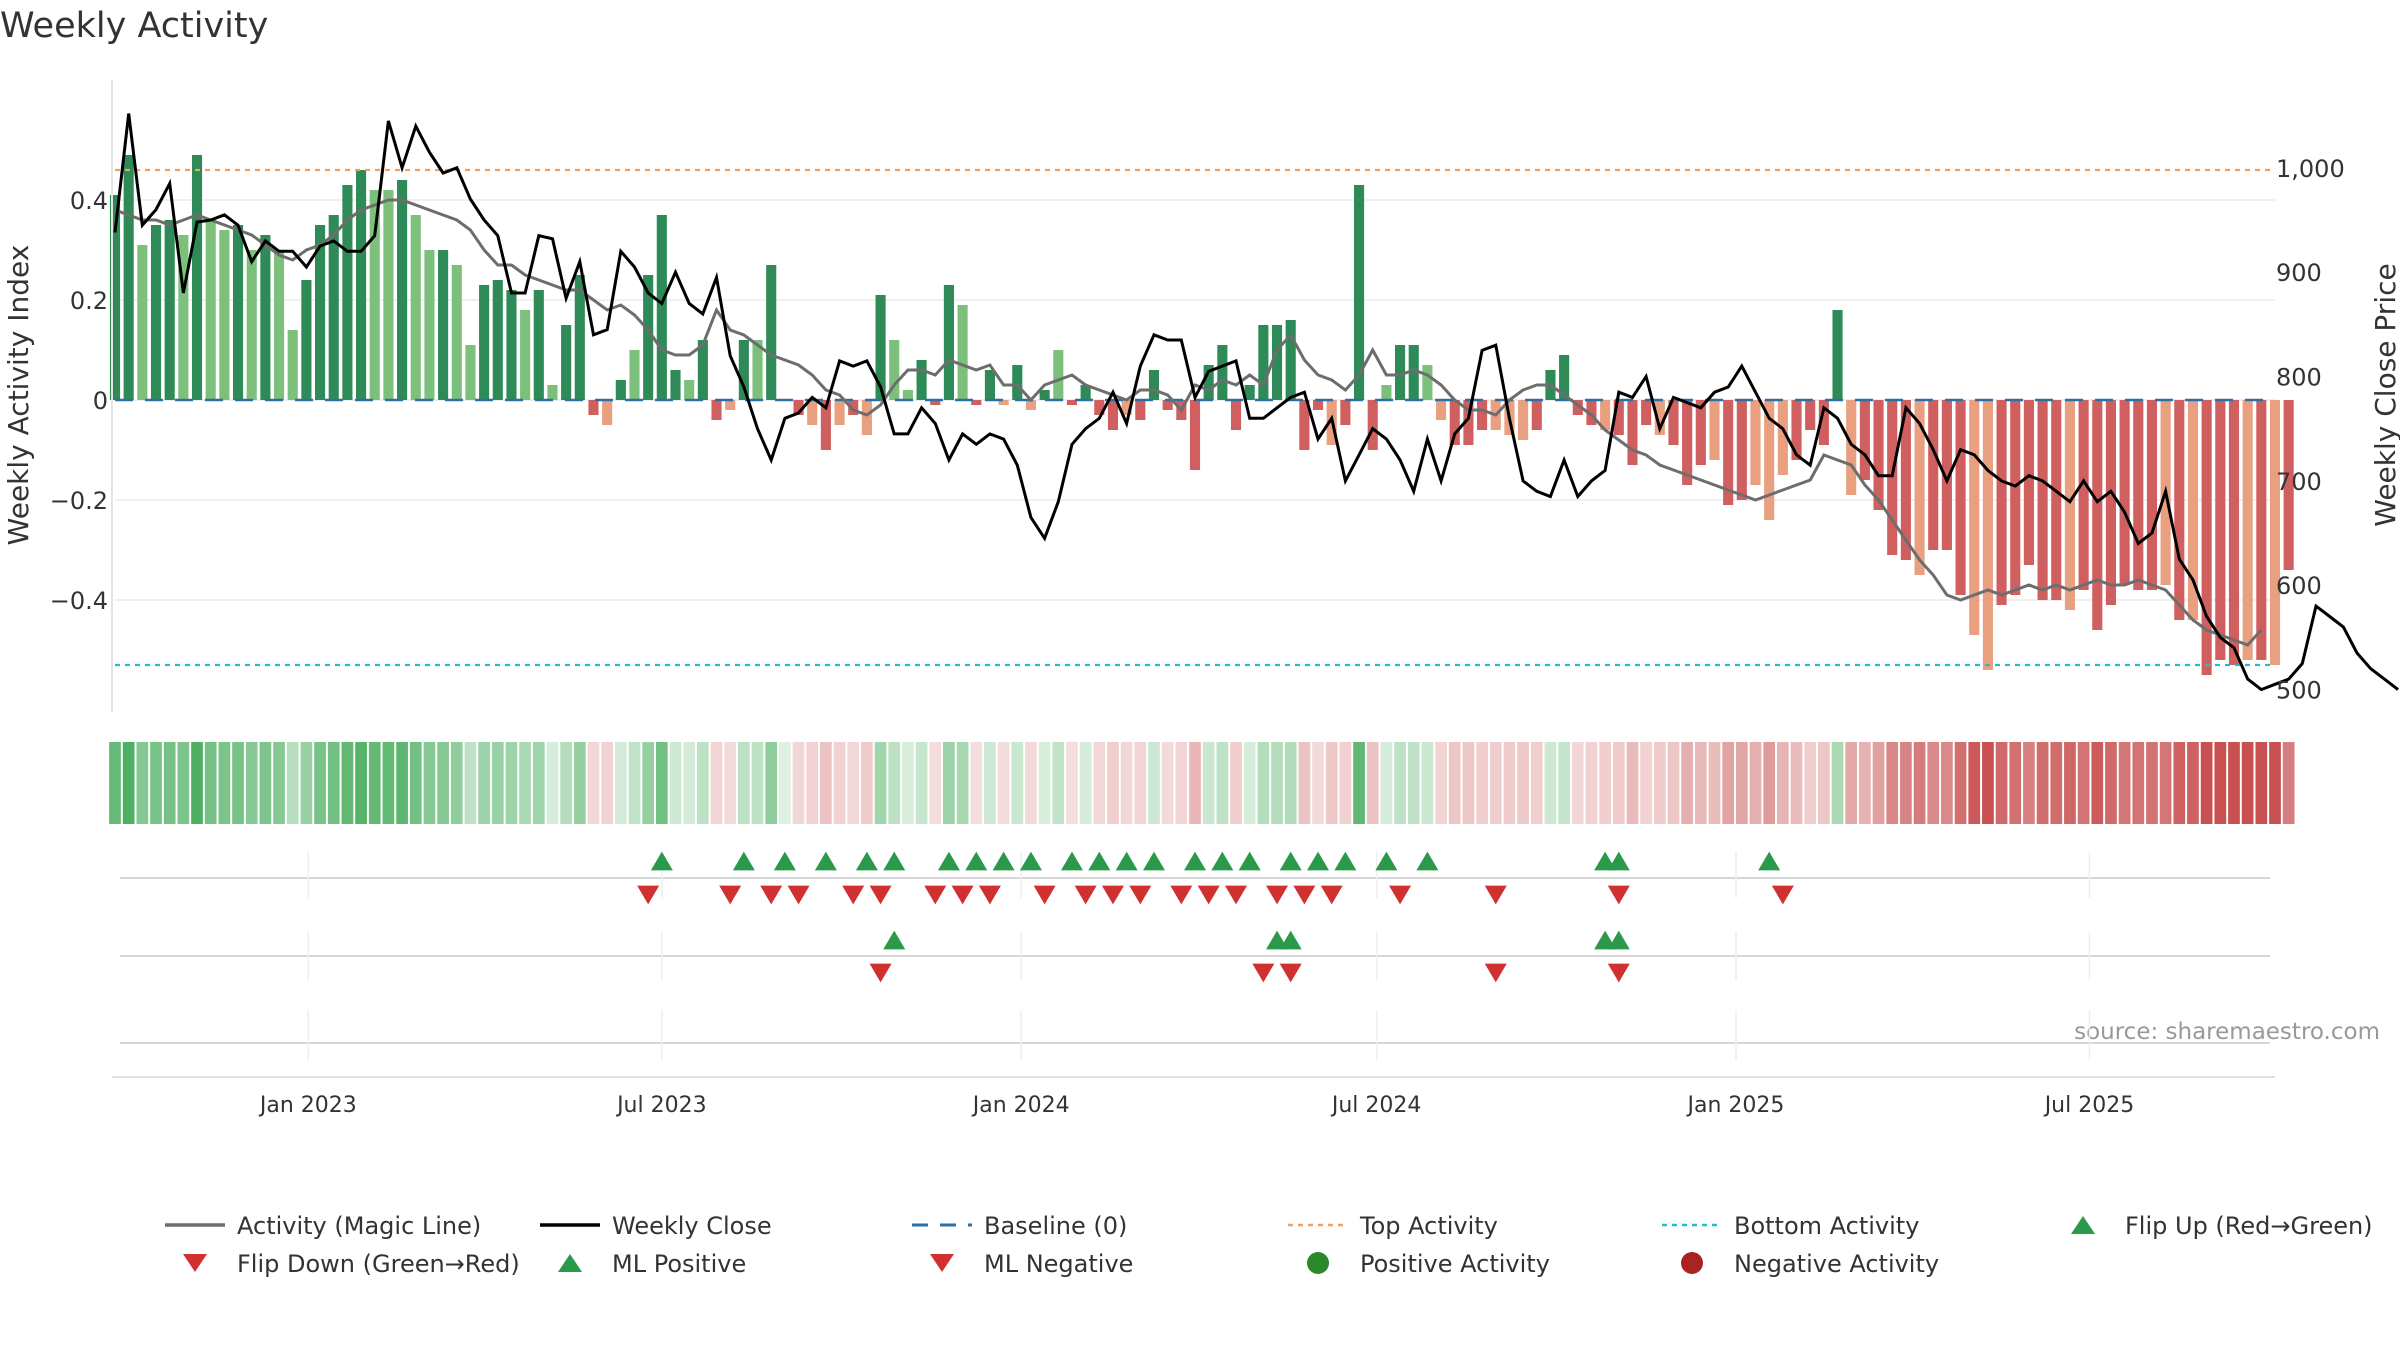 The width and height of the screenshot is (2400, 1354). What do you see at coordinates (2384, 394) in the screenshot?
I see `y2-axis-label: Weekly Close Price` at bounding box center [2384, 394].